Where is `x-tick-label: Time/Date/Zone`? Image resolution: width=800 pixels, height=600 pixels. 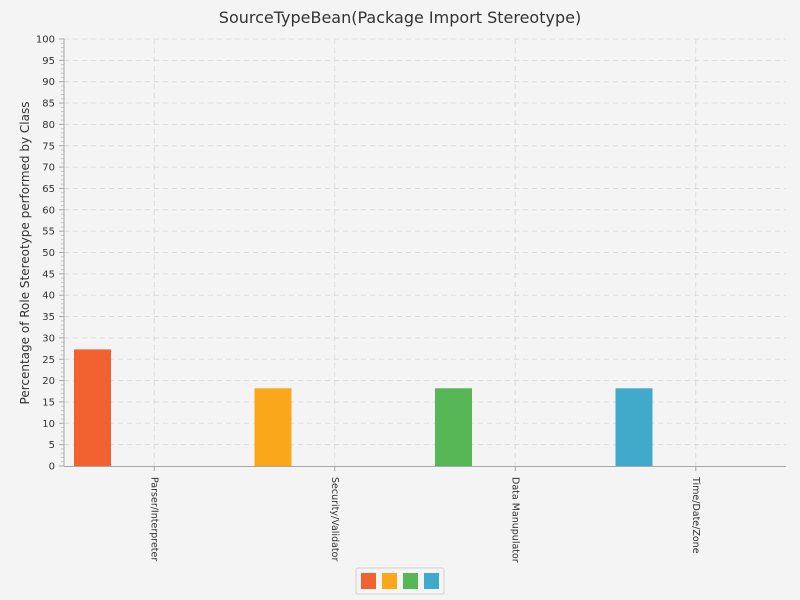 x-tick-label: Time/Date/Zone is located at coordinates (695, 515).